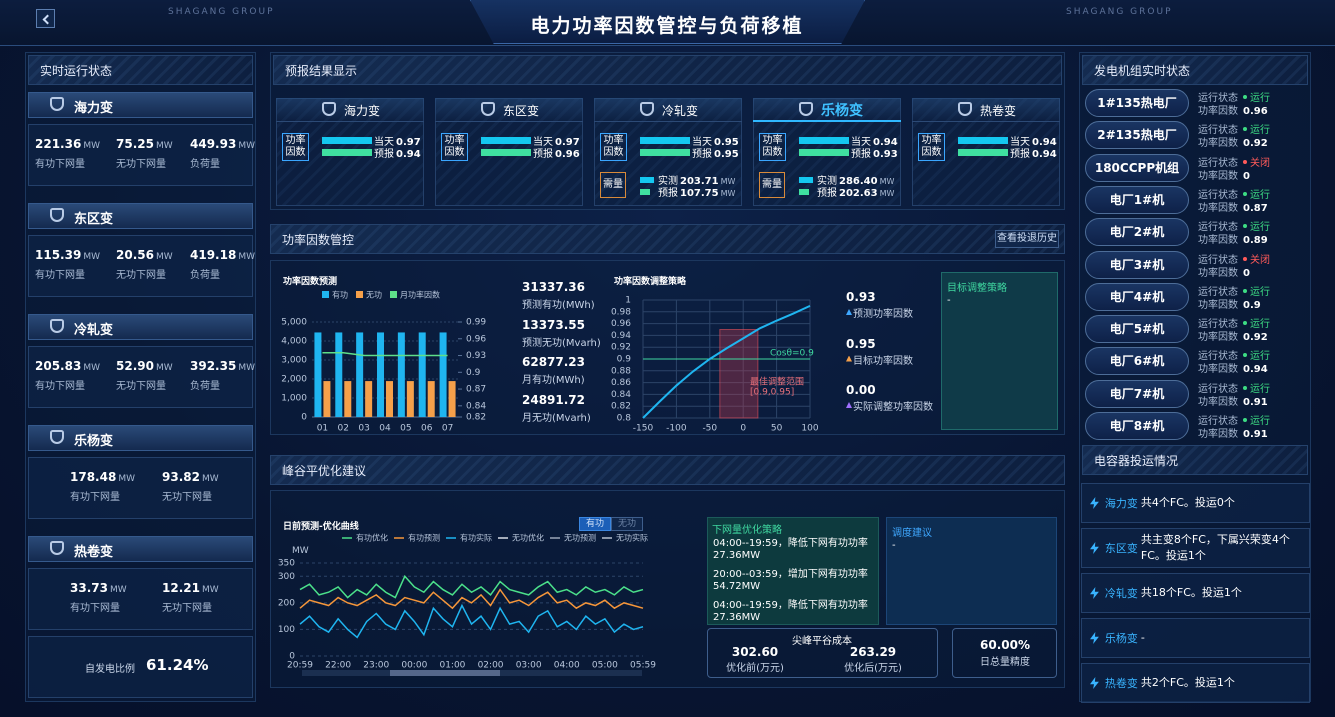 This screenshot has height=717, width=1335. I want to click on capacitor-row: 东区变 共主变8个FC，下属兴荣变4个FC。投运1个, so click(1195, 548).